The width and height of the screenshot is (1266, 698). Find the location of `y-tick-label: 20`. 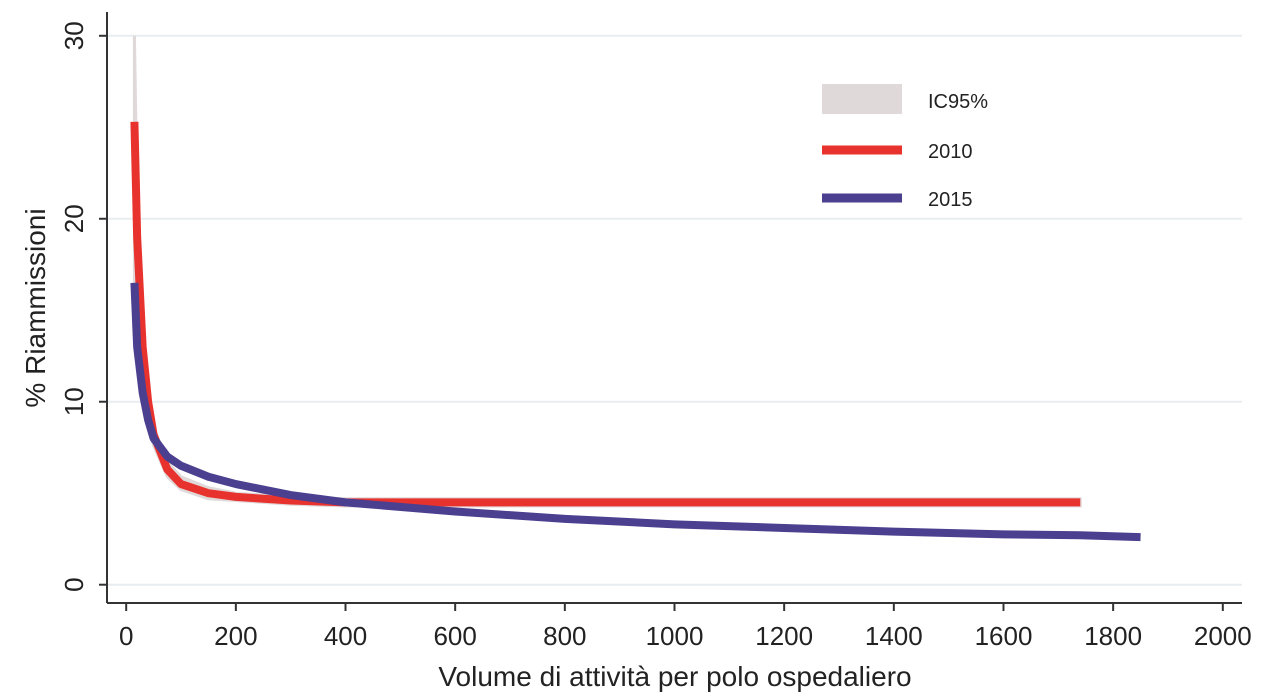

y-tick-label: 20 is located at coordinates (74, 218).